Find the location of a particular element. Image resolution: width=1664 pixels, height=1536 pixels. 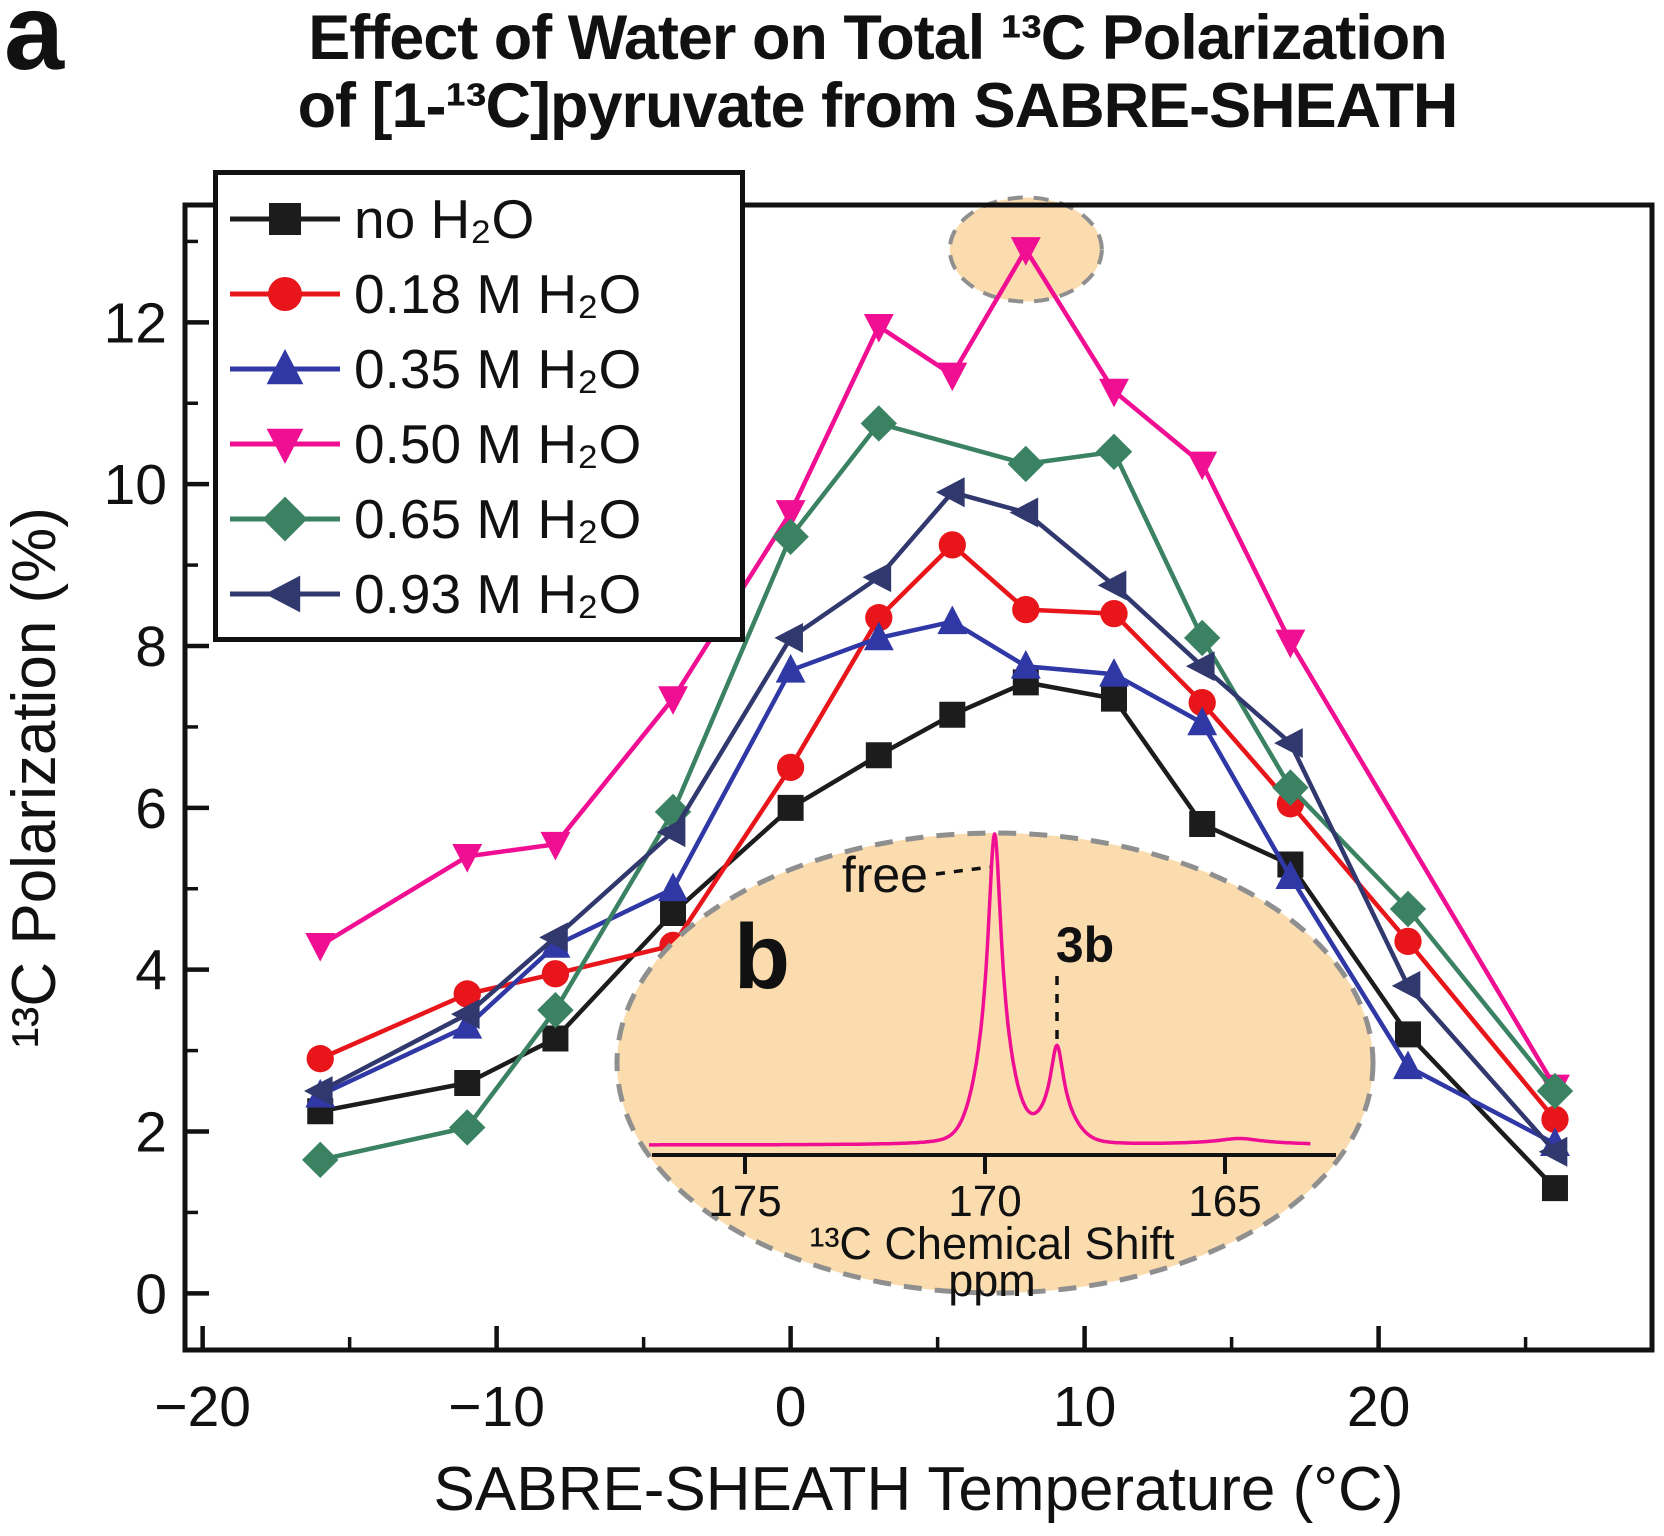

legend-item: no H₂O is located at coordinates (483, 219).